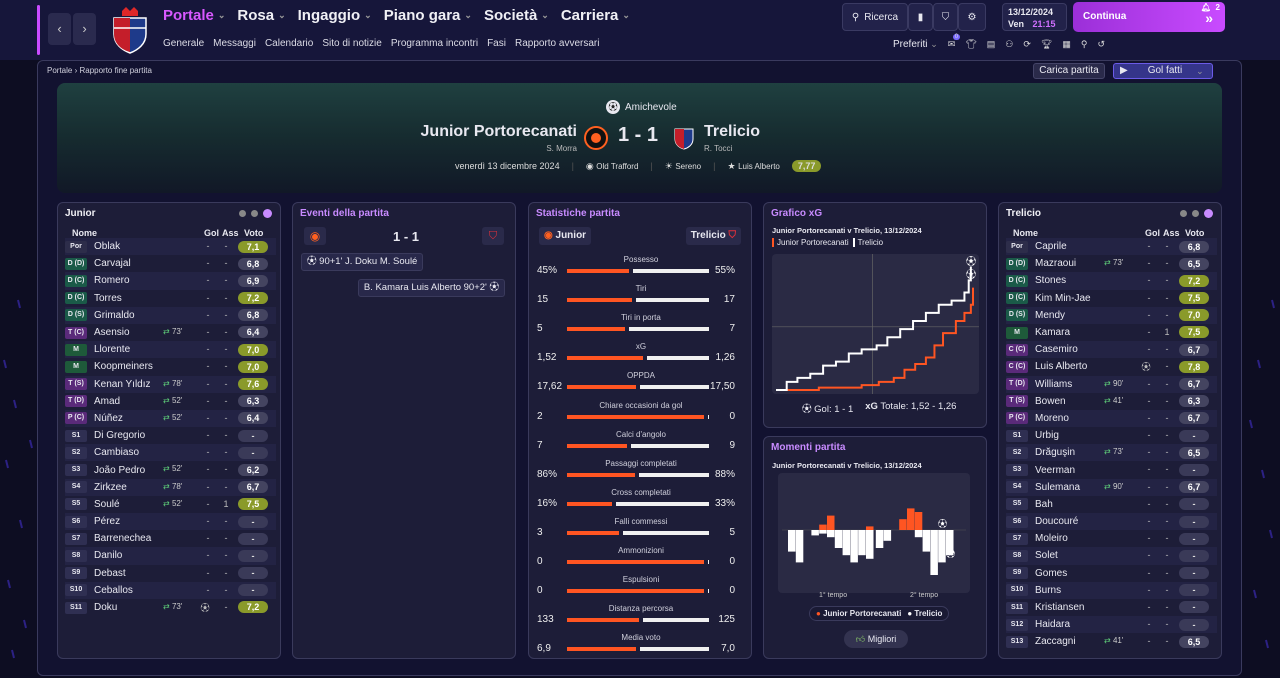 The width and height of the screenshot is (1280, 678). Describe the element at coordinates (1046, 44) in the screenshot. I see `trophy-icon: 🏆︎` at that location.